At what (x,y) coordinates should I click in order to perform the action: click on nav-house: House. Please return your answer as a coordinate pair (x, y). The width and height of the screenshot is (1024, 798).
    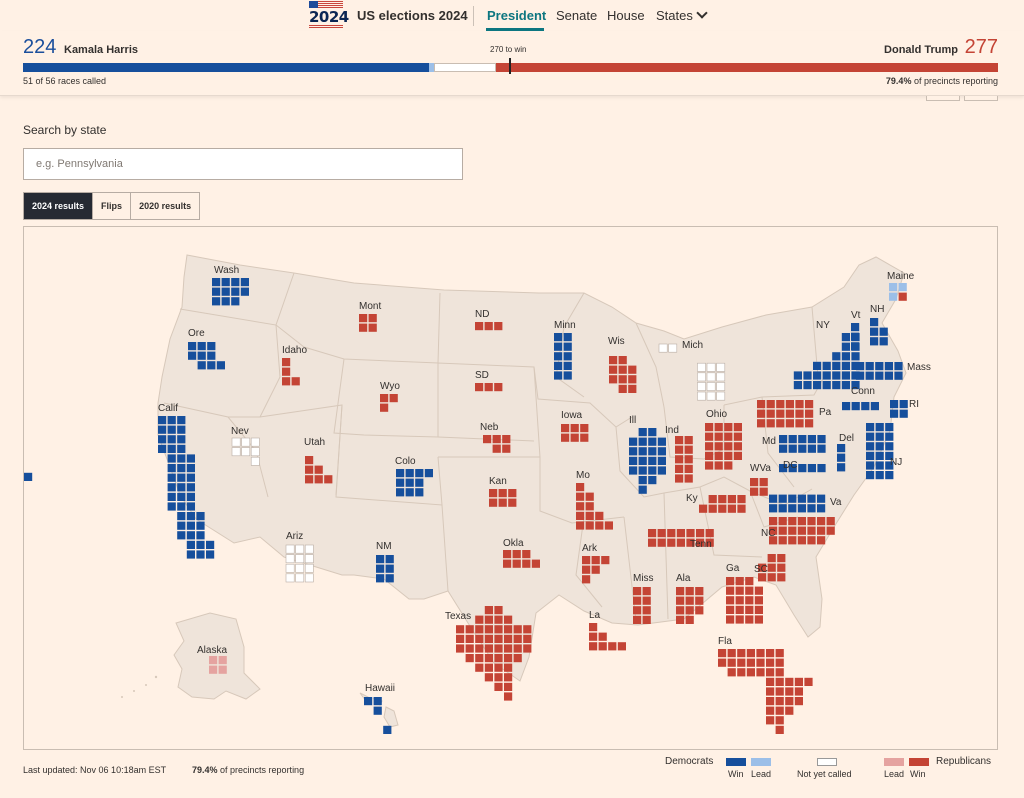
    Looking at the image, I should click on (626, 15).